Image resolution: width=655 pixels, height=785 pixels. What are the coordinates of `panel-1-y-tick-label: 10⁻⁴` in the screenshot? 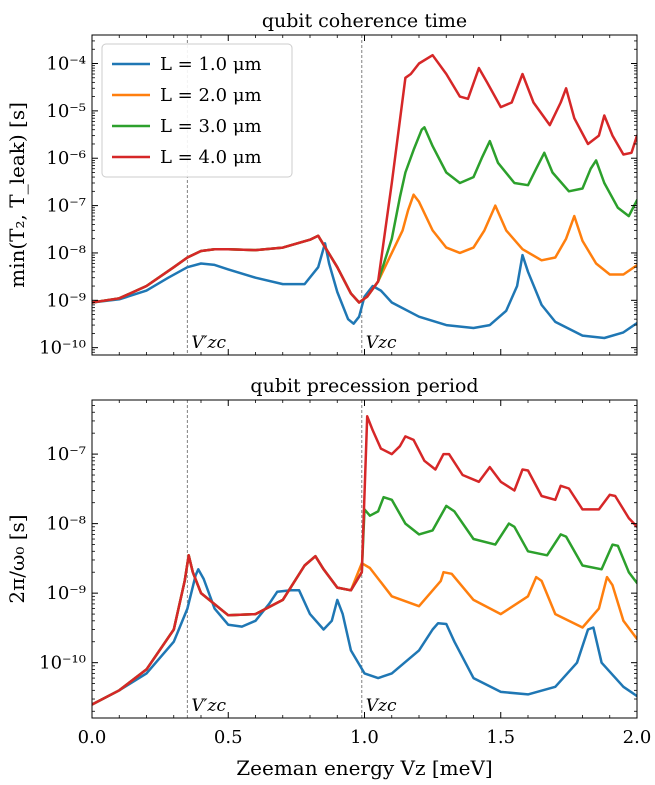 It's located at (66, 64).